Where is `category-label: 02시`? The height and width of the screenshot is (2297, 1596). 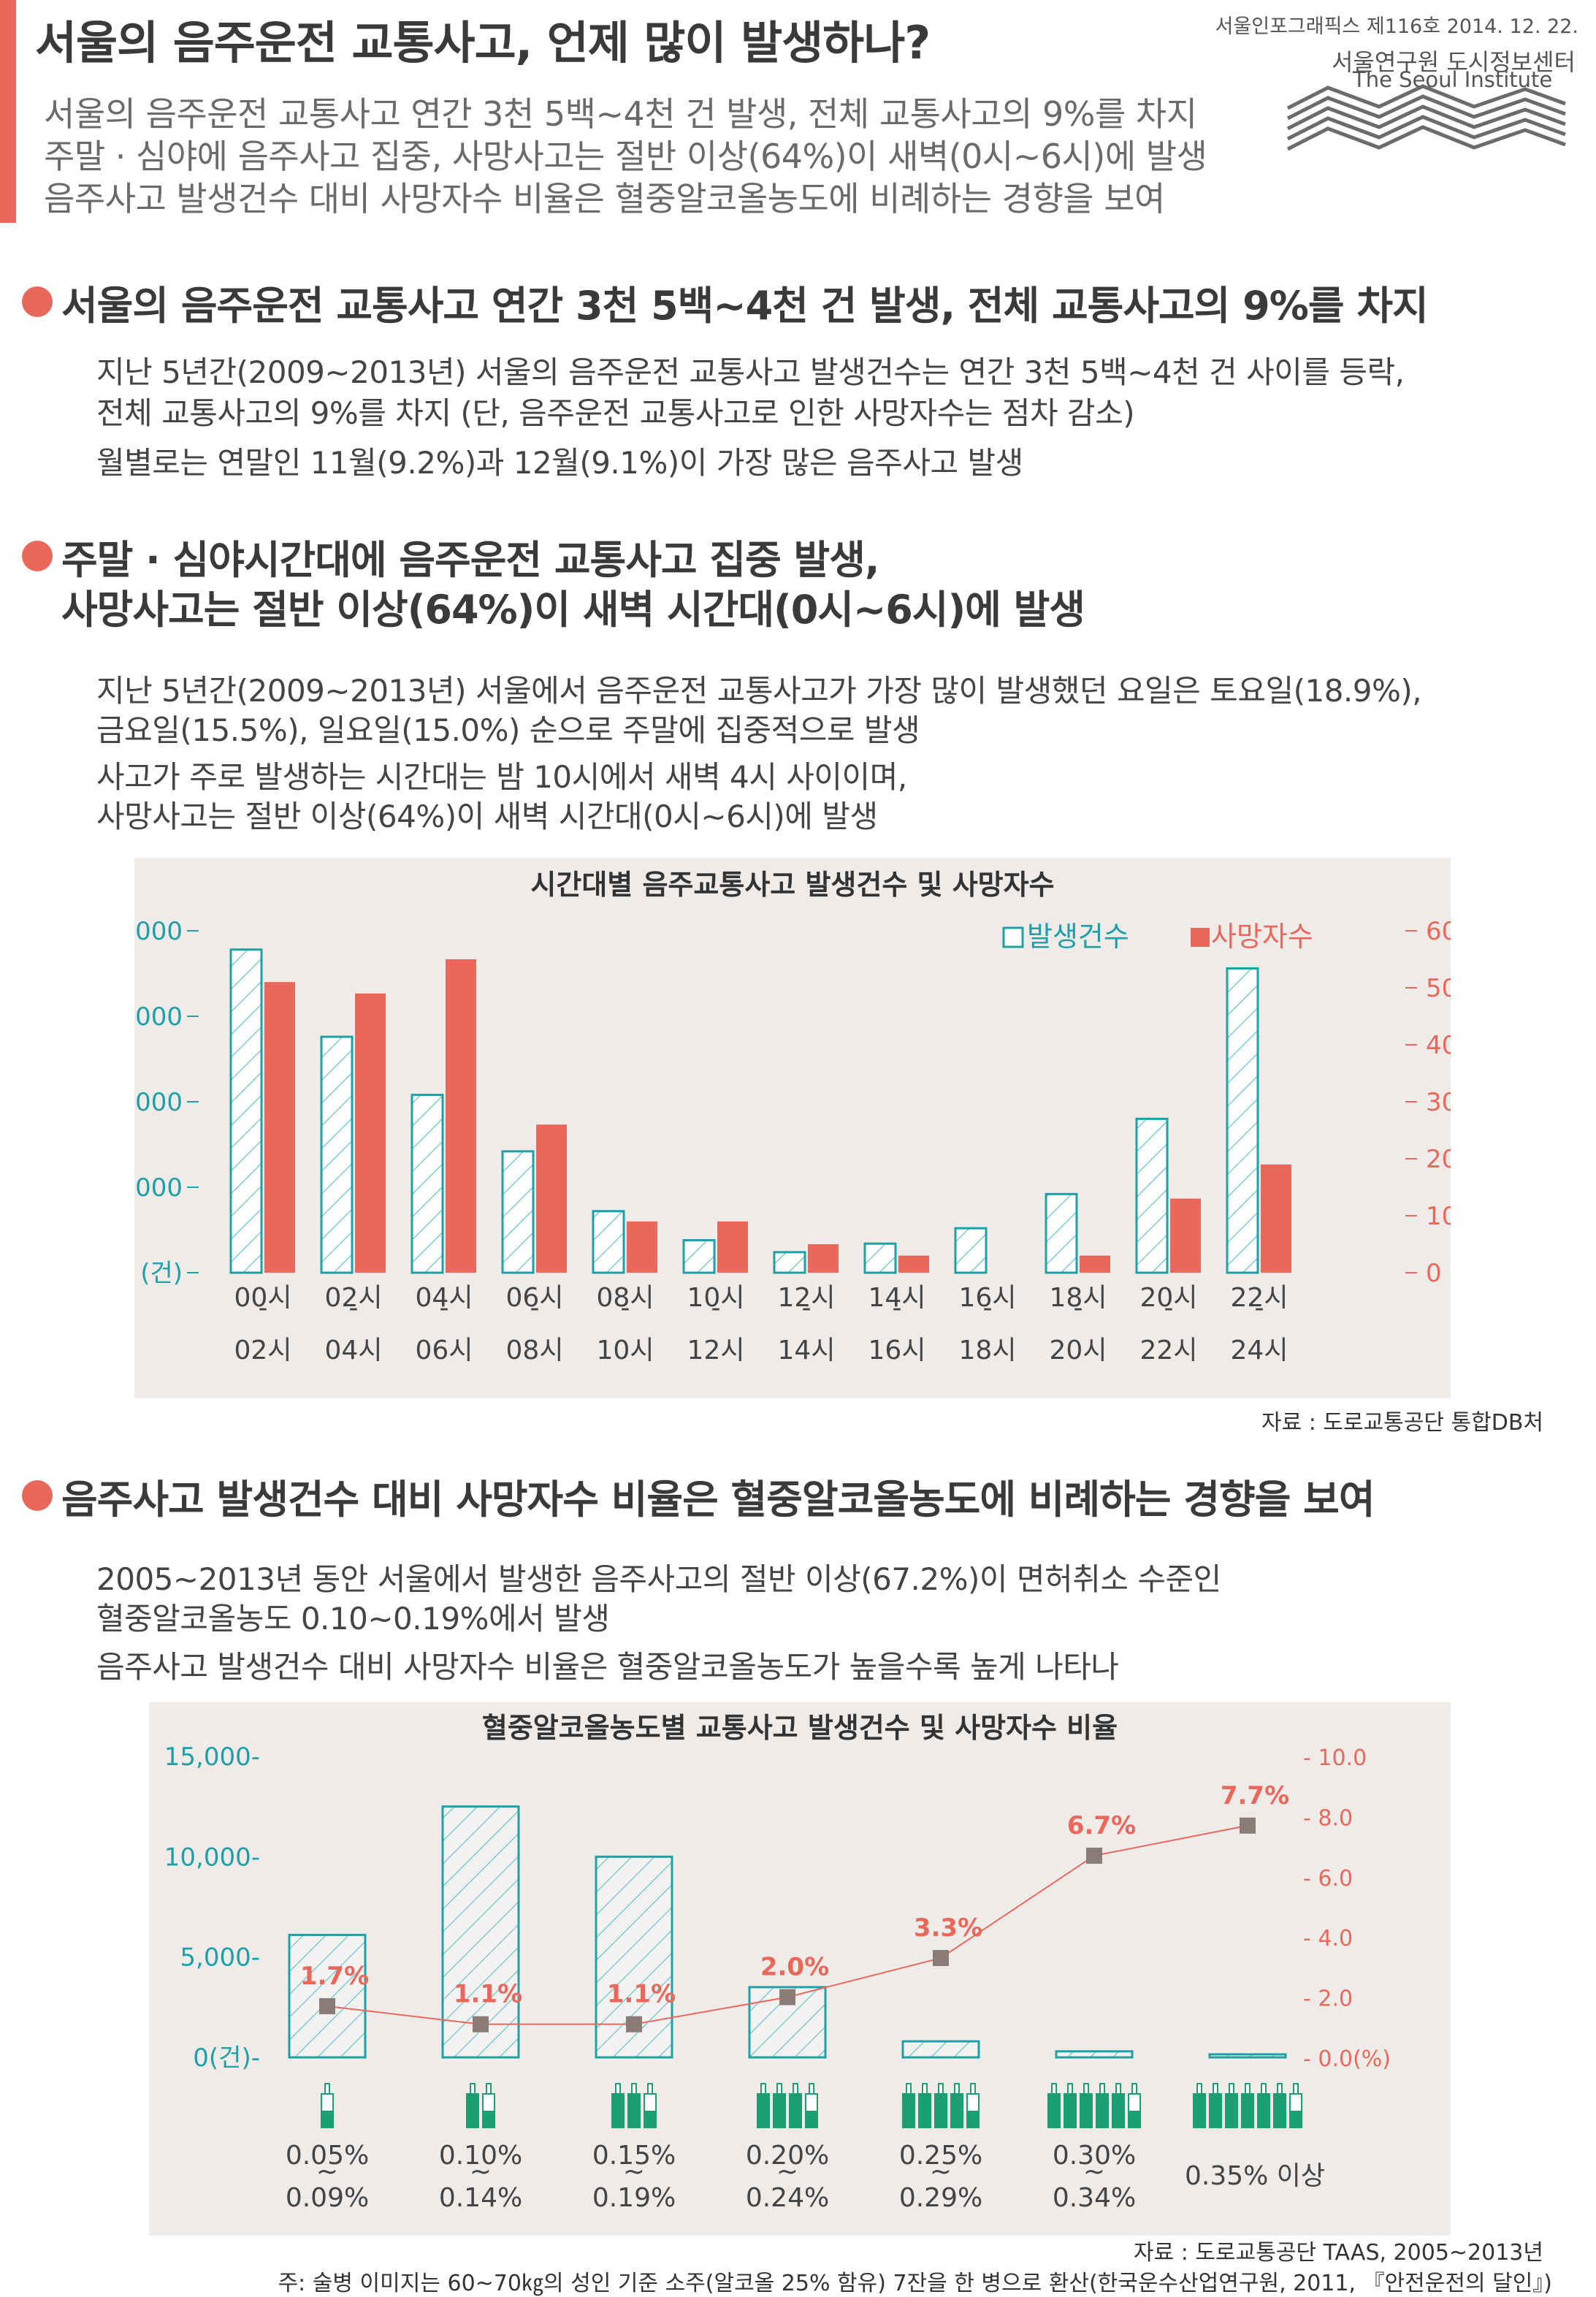
category-label: 02시 is located at coordinates (354, 1298).